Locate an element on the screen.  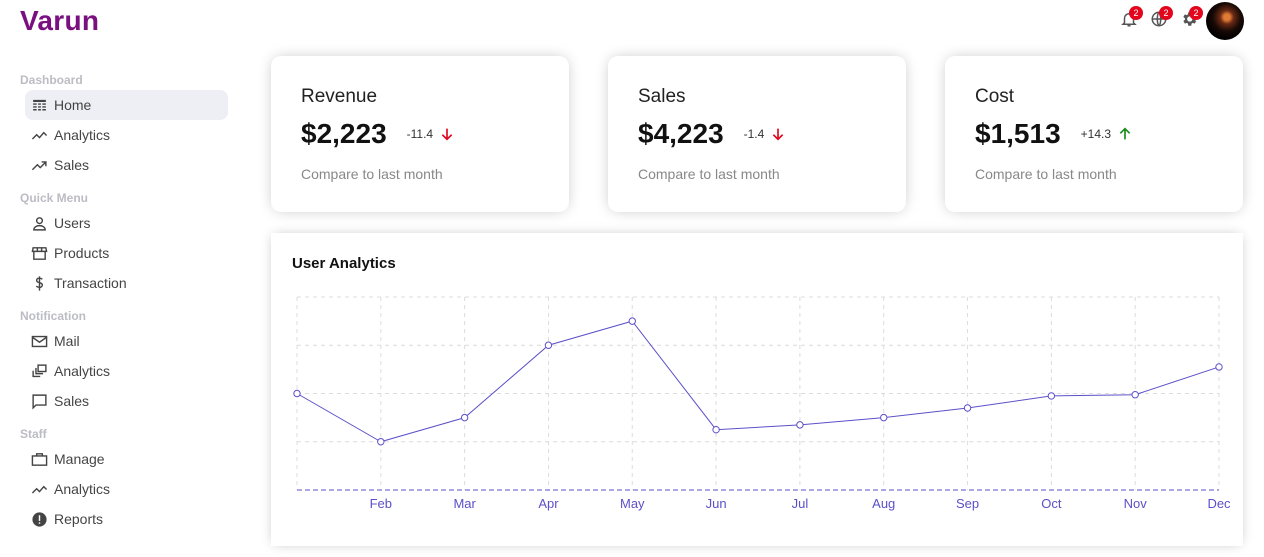
card-money: $1,513 is located at coordinates (1018, 133).